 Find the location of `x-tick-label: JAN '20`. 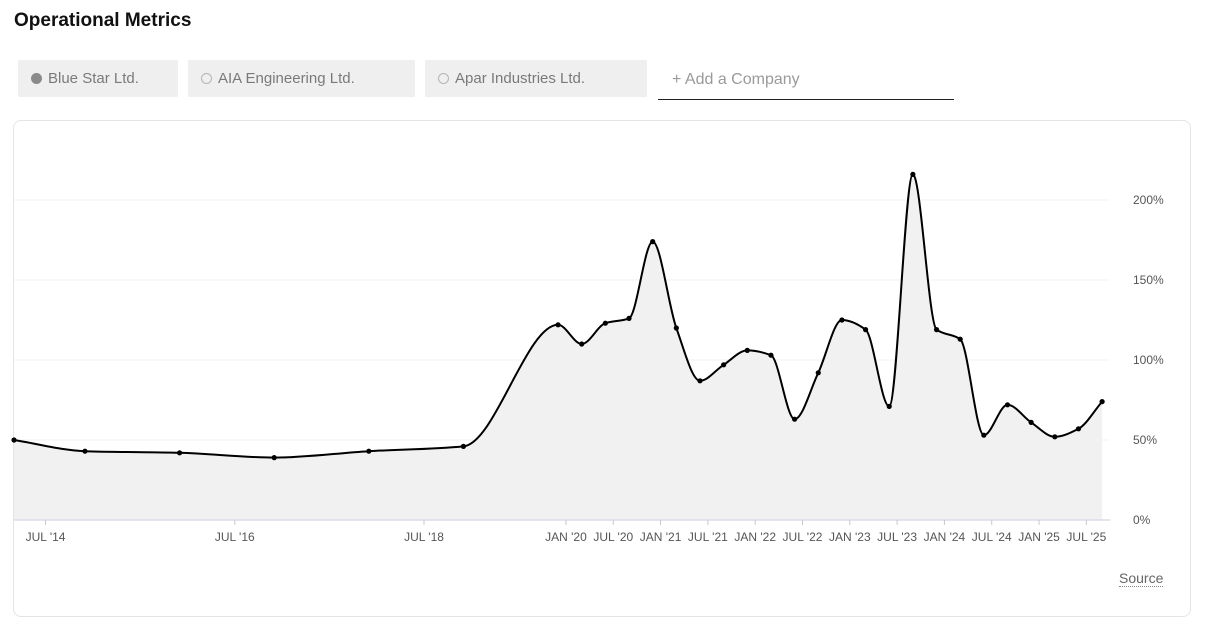

x-tick-label: JAN '20 is located at coordinates (566, 537).